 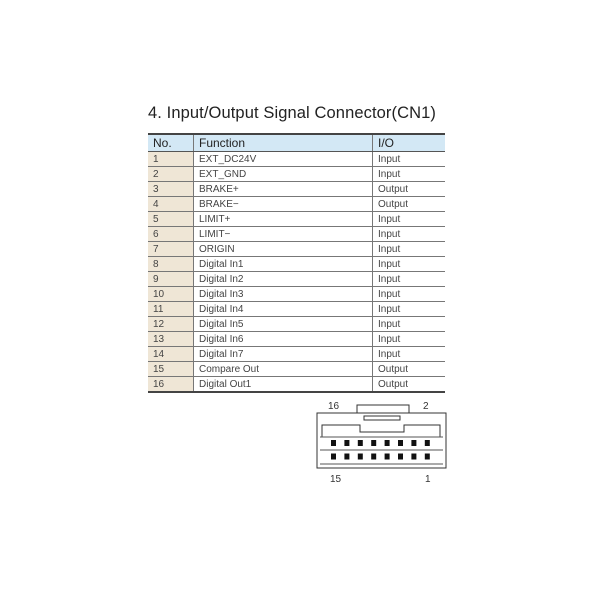 I want to click on cell-function: Digital In5, so click(x=283, y=324).